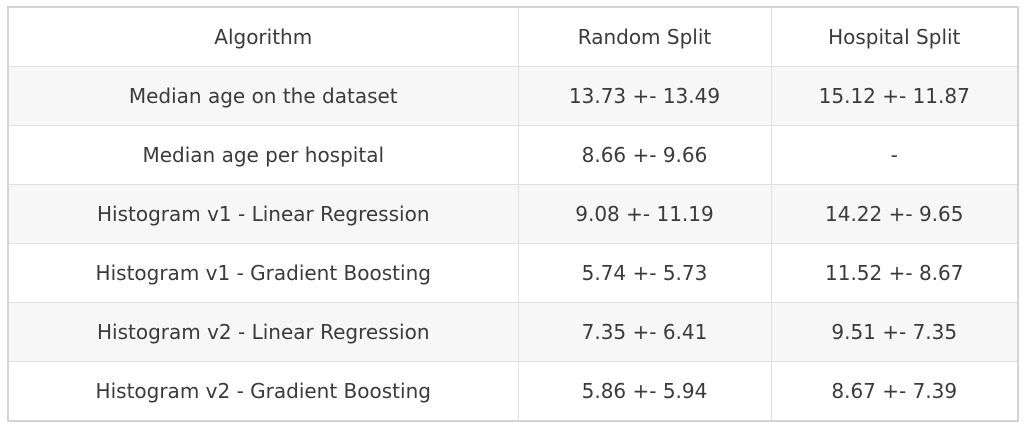 The height and width of the screenshot is (435, 1024). I want to click on cell-random-split: 7.35 +- 6.41, so click(644, 332).